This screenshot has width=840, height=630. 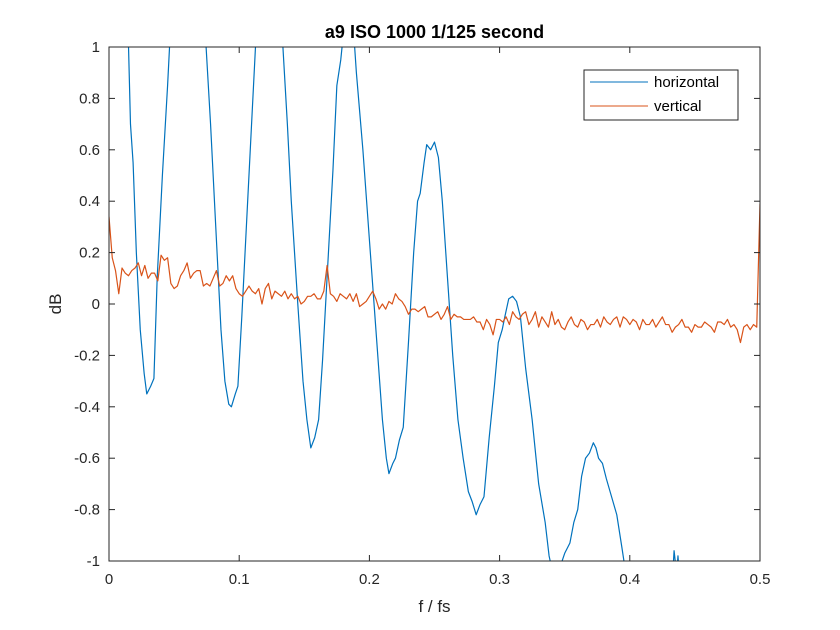 What do you see at coordinates (55, 304) in the screenshot?
I see `y-axis-label: dB` at bounding box center [55, 304].